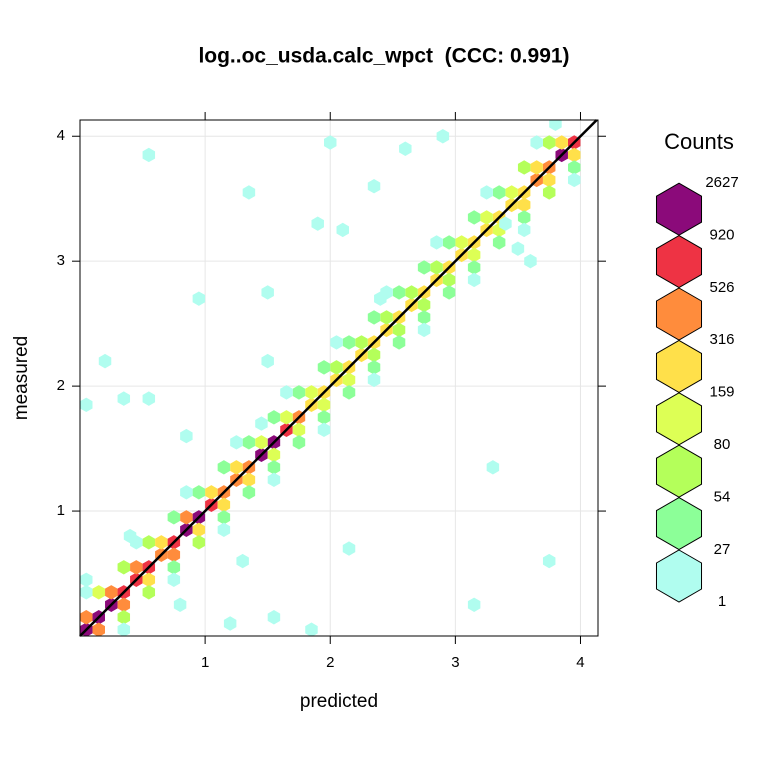 The height and width of the screenshot is (773, 768). I want to click on y-axis-label: measured, so click(21, 378).